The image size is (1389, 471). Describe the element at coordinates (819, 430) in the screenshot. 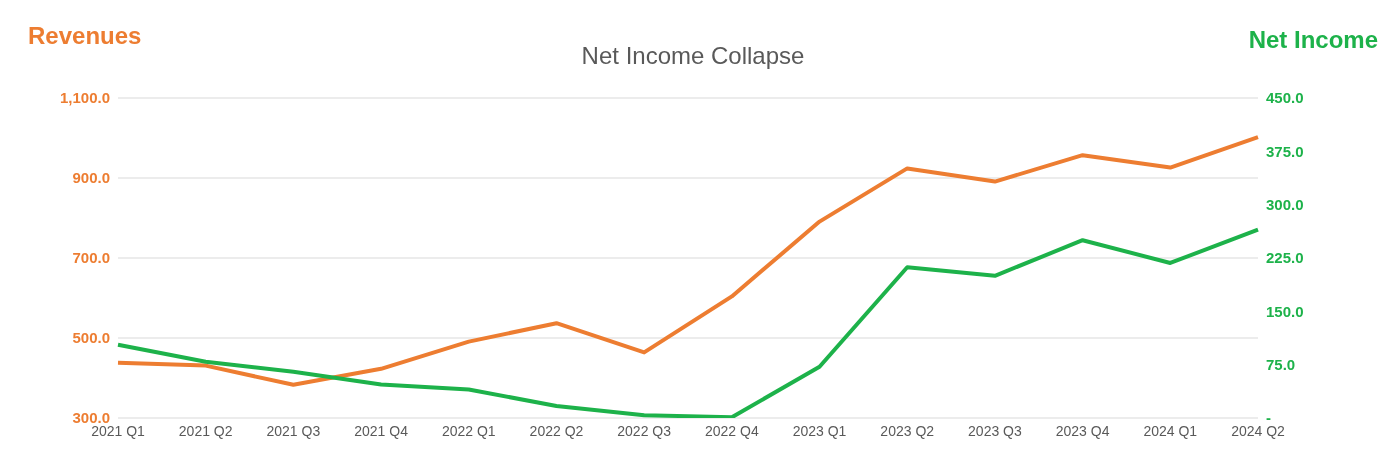

I see `x-tick-label: 2023 Q1` at that location.